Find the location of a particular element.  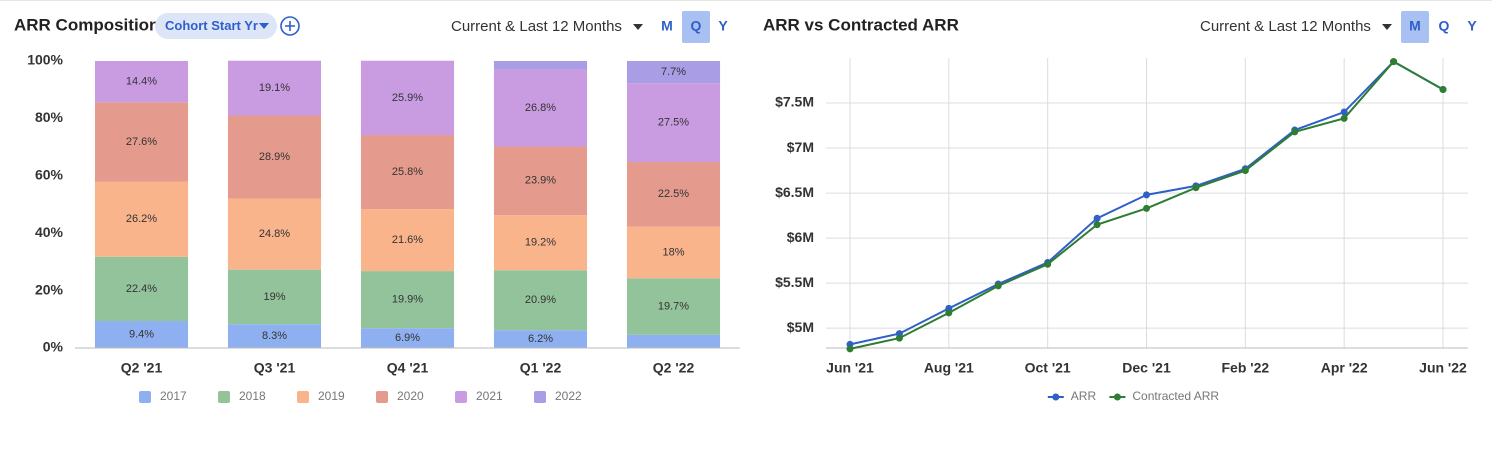

data-label: 27.5% is located at coordinates (673, 122).